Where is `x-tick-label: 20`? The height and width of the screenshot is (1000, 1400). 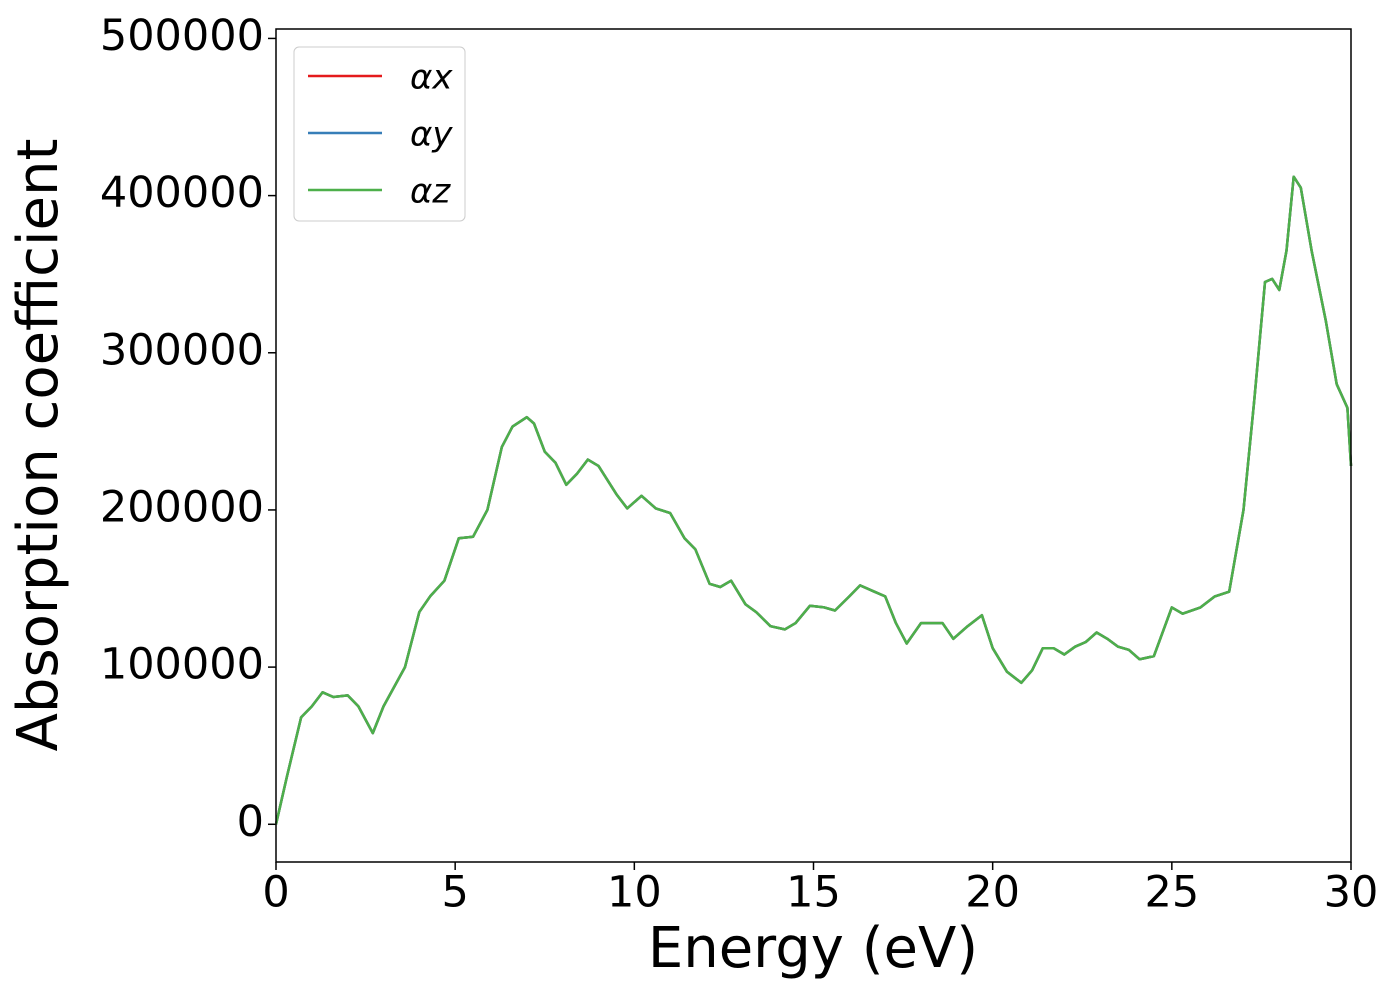 x-tick-label: 20 is located at coordinates (992, 893).